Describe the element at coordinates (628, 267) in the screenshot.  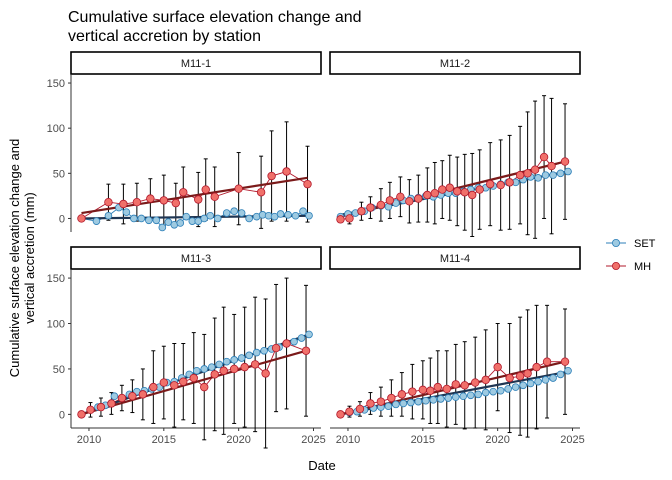
I see `legend-item-mh: MH` at that location.